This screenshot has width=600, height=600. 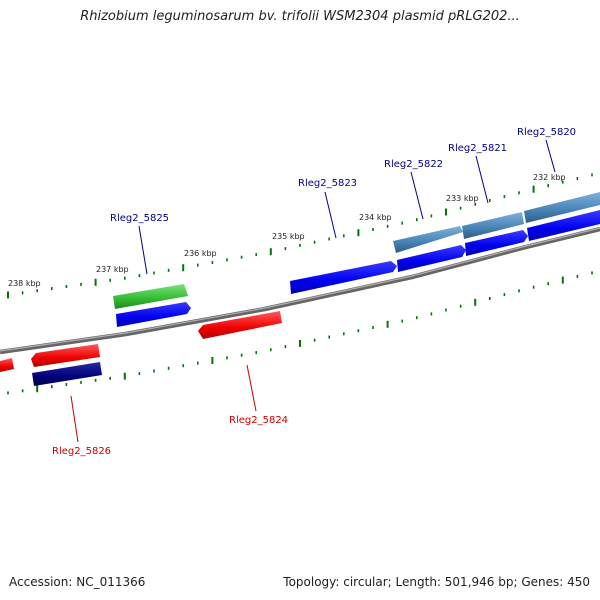 What do you see at coordinates (343, 277) in the screenshot?
I see `gene-rleg2-5823-arrow` at bounding box center [343, 277].